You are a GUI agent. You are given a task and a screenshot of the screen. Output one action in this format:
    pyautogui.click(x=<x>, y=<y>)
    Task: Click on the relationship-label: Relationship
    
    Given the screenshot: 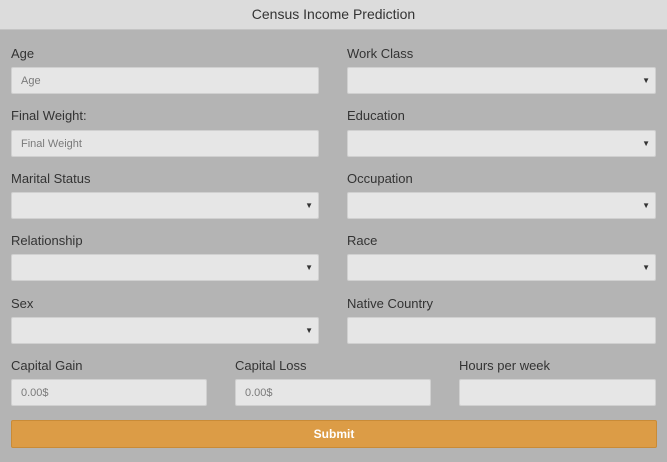 What is the action you would take?
    pyautogui.click(x=47, y=240)
    